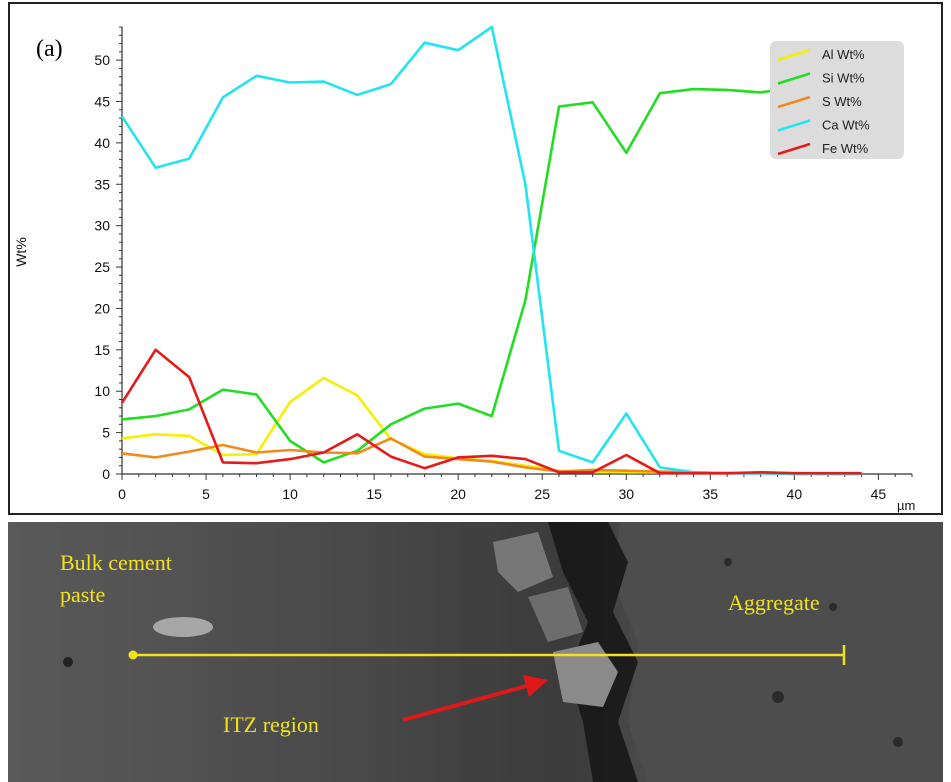  I want to click on y-tick-label: 20, so click(102, 308).